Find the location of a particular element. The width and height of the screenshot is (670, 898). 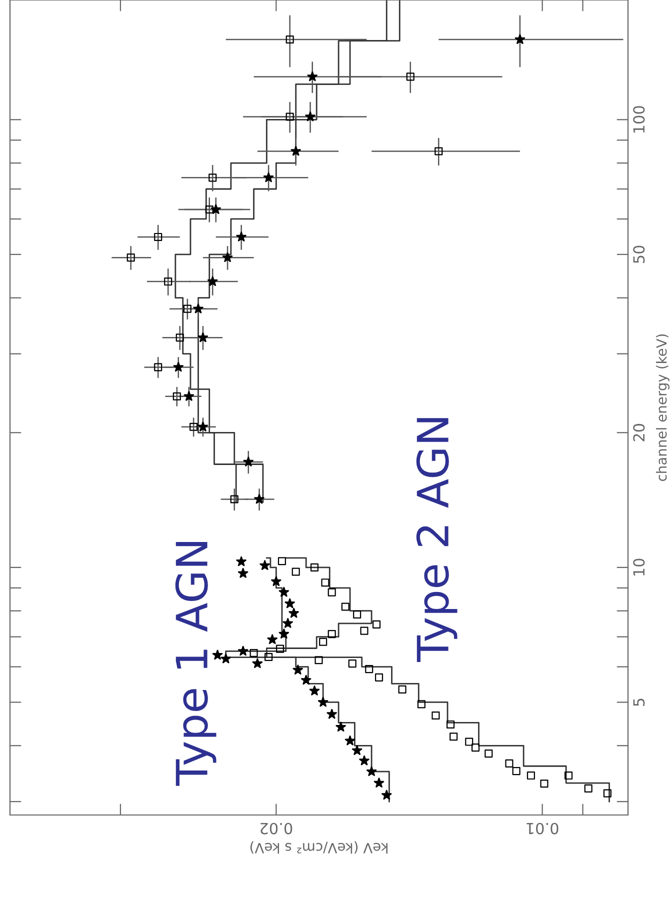

y-tick-label: 50 is located at coordinates (639, 254).